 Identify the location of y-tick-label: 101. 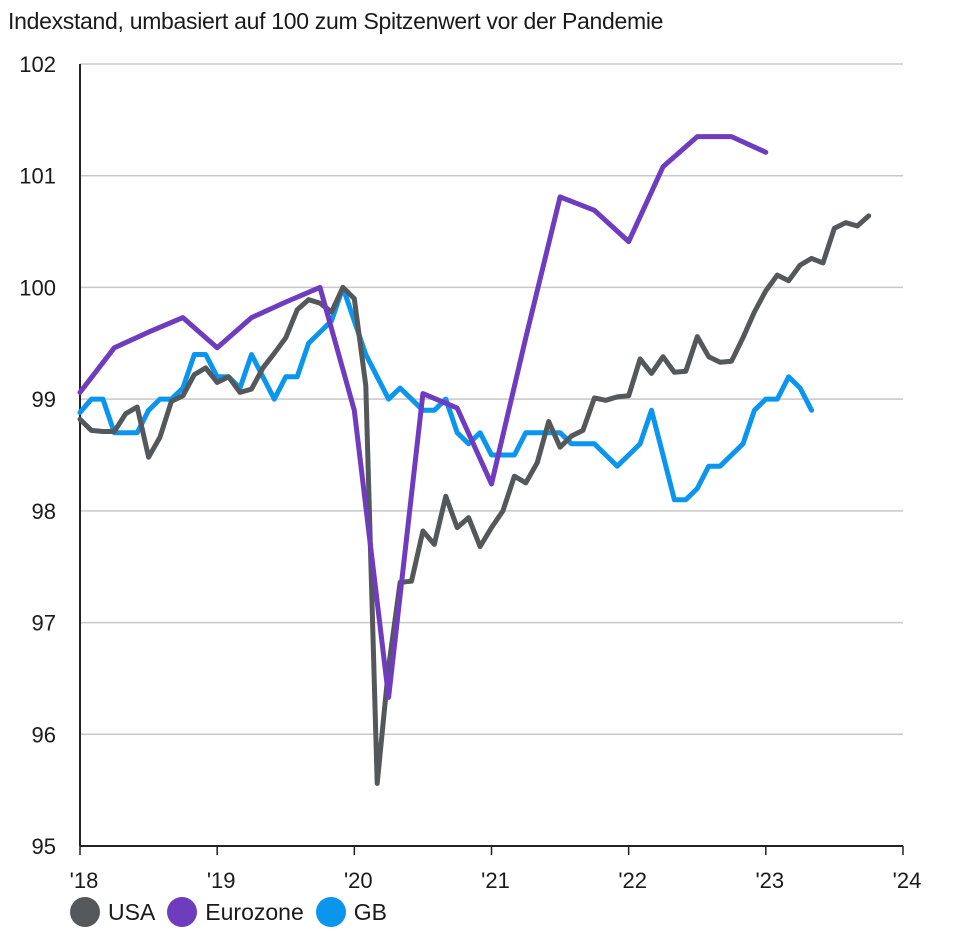
(37, 176).